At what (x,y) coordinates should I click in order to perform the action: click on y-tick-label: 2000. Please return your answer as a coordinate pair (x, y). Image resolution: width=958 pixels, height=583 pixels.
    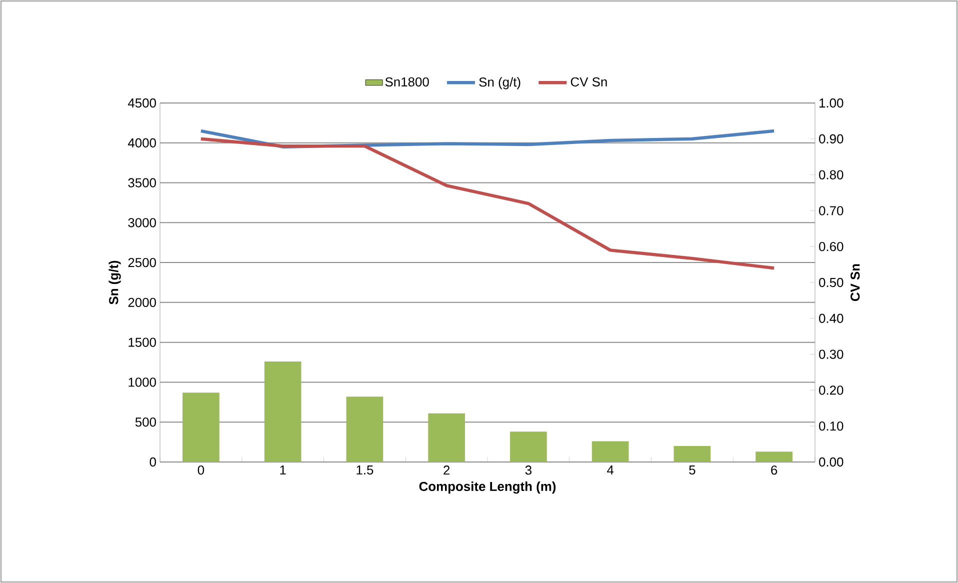
    Looking at the image, I should click on (142, 303).